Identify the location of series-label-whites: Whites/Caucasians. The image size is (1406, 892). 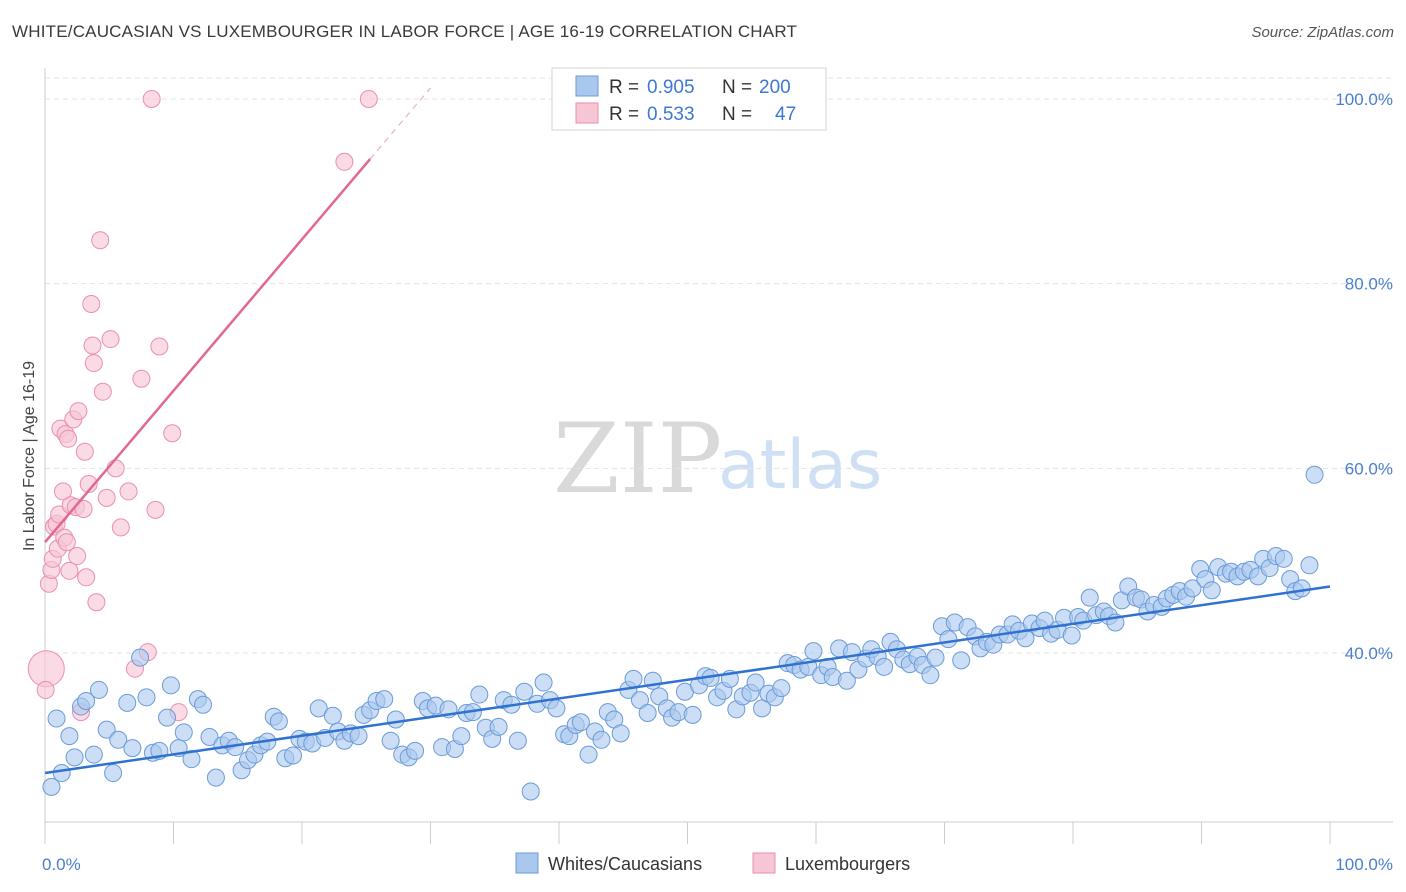
(625, 864).